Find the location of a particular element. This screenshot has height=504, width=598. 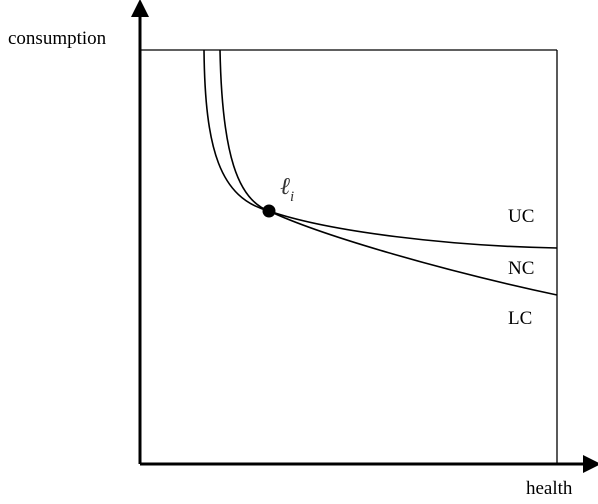

curve-label: LC is located at coordinates (520, 318).